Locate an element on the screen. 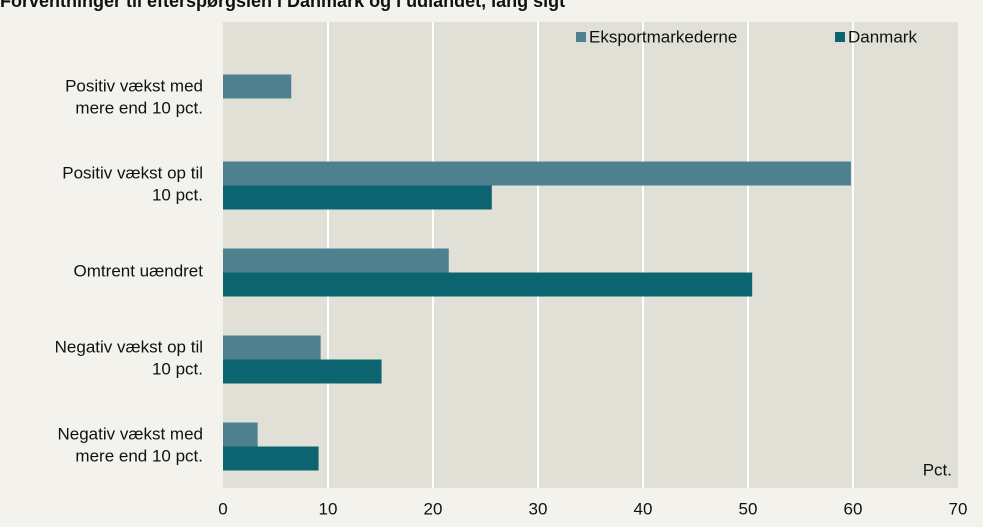 The height and width of the screenshot is (527, 983). x-tick-label: 50 is located at coordinates (748, 508).